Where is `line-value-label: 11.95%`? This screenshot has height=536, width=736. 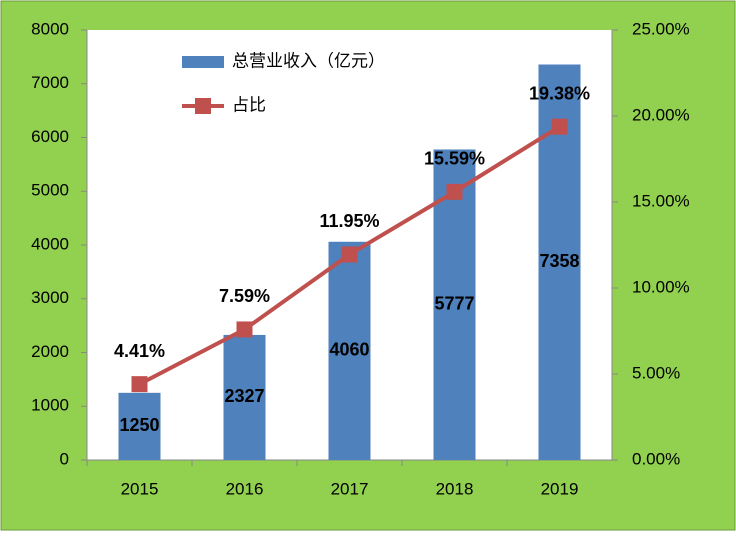 line-value-label: 11.95% is located at coordinates (349, 221).